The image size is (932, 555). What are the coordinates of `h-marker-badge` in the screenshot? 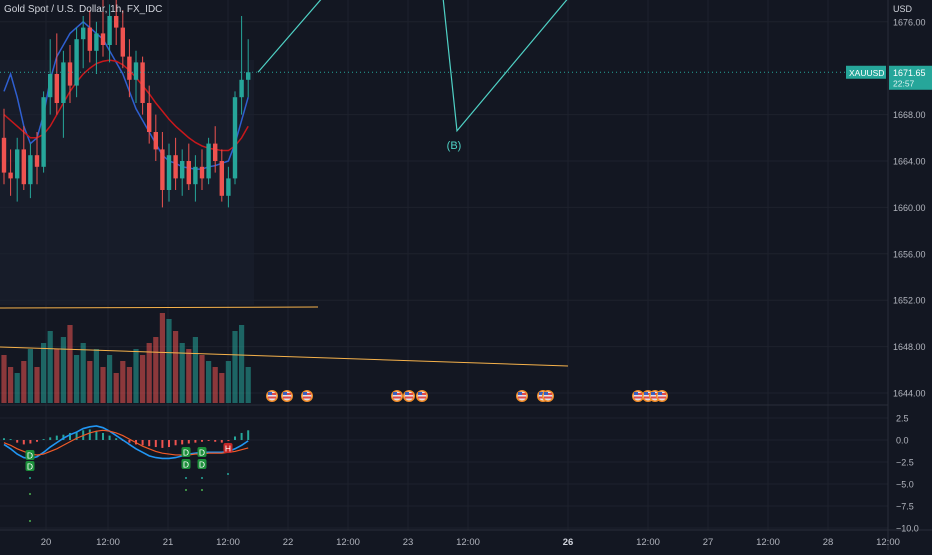 It's located at (228, 448).